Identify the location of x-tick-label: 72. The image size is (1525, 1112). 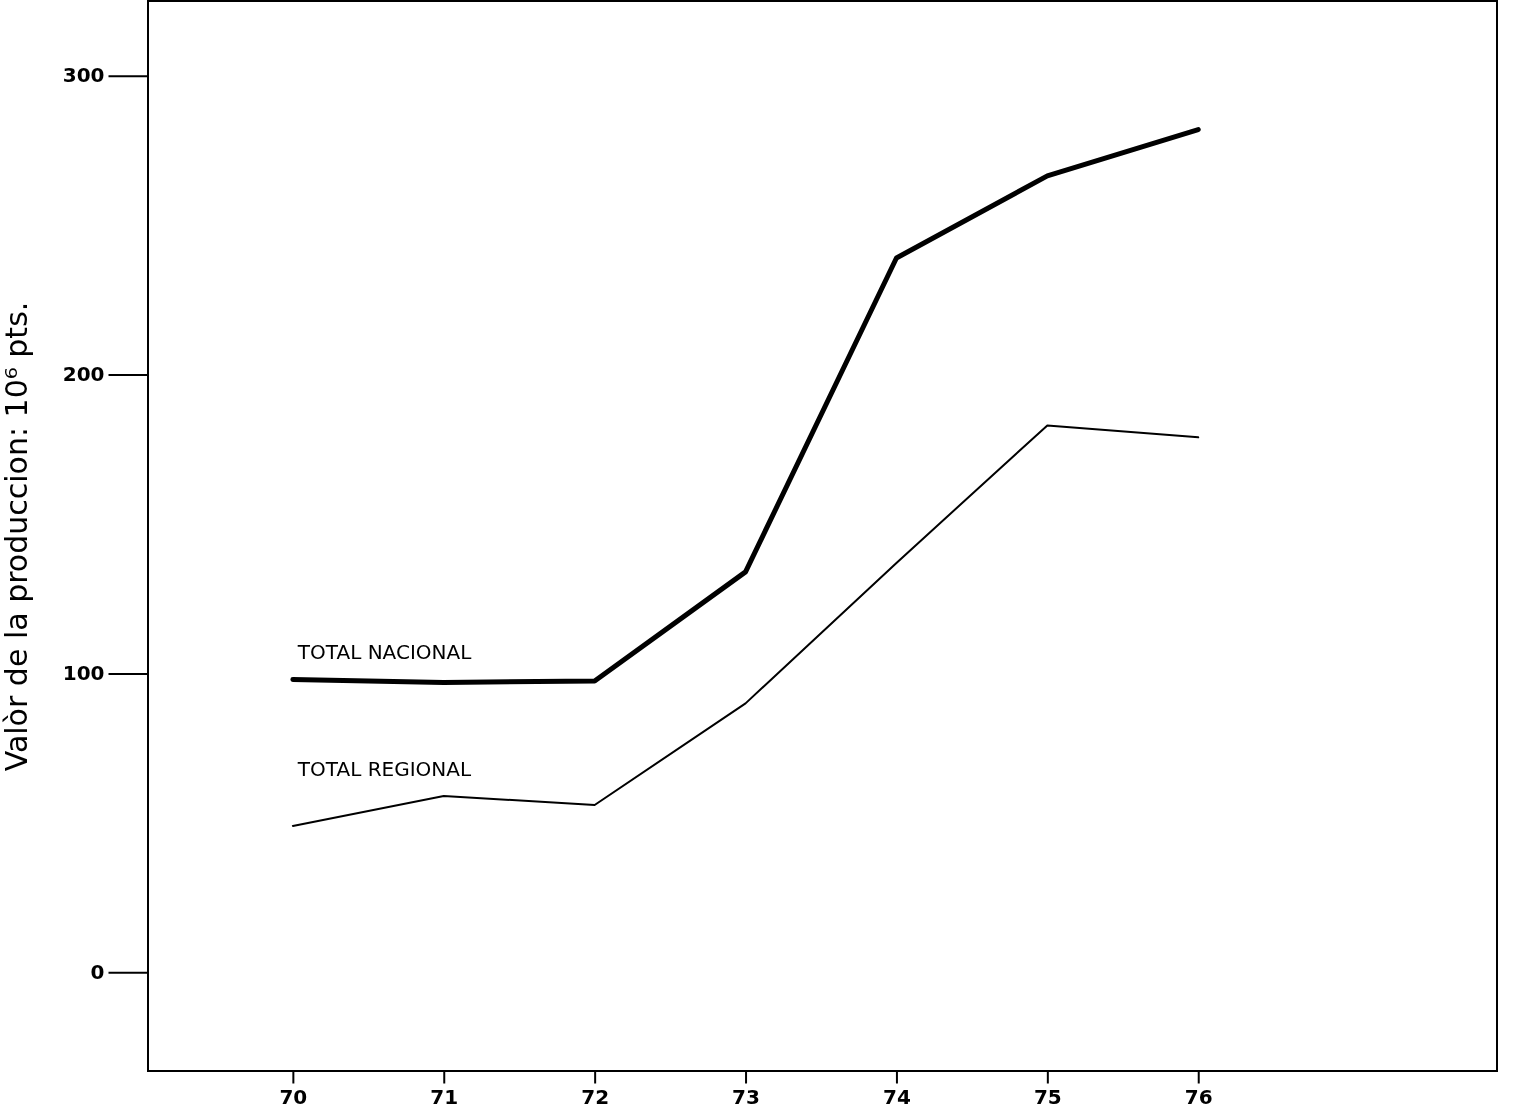
(595, 1096).